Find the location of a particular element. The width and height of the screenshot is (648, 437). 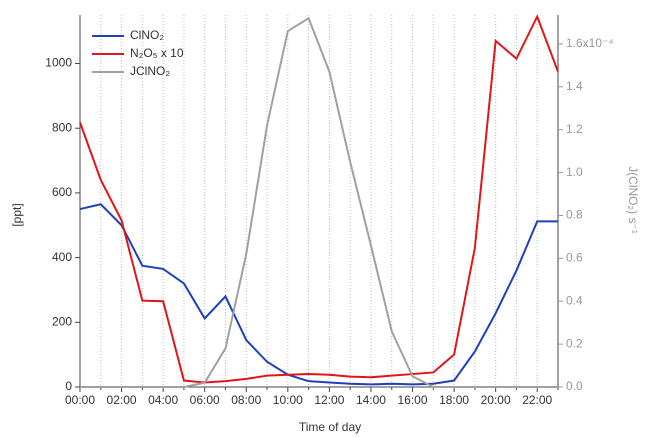

y-axis-label: [ppt] is located at coordinates (17, 214).